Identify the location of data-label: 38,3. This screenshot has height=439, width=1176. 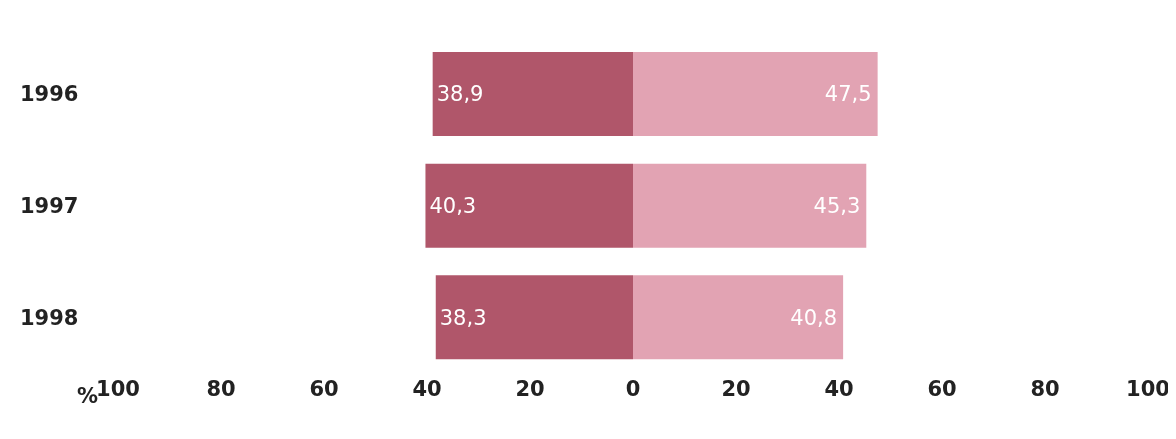
(463, 317).